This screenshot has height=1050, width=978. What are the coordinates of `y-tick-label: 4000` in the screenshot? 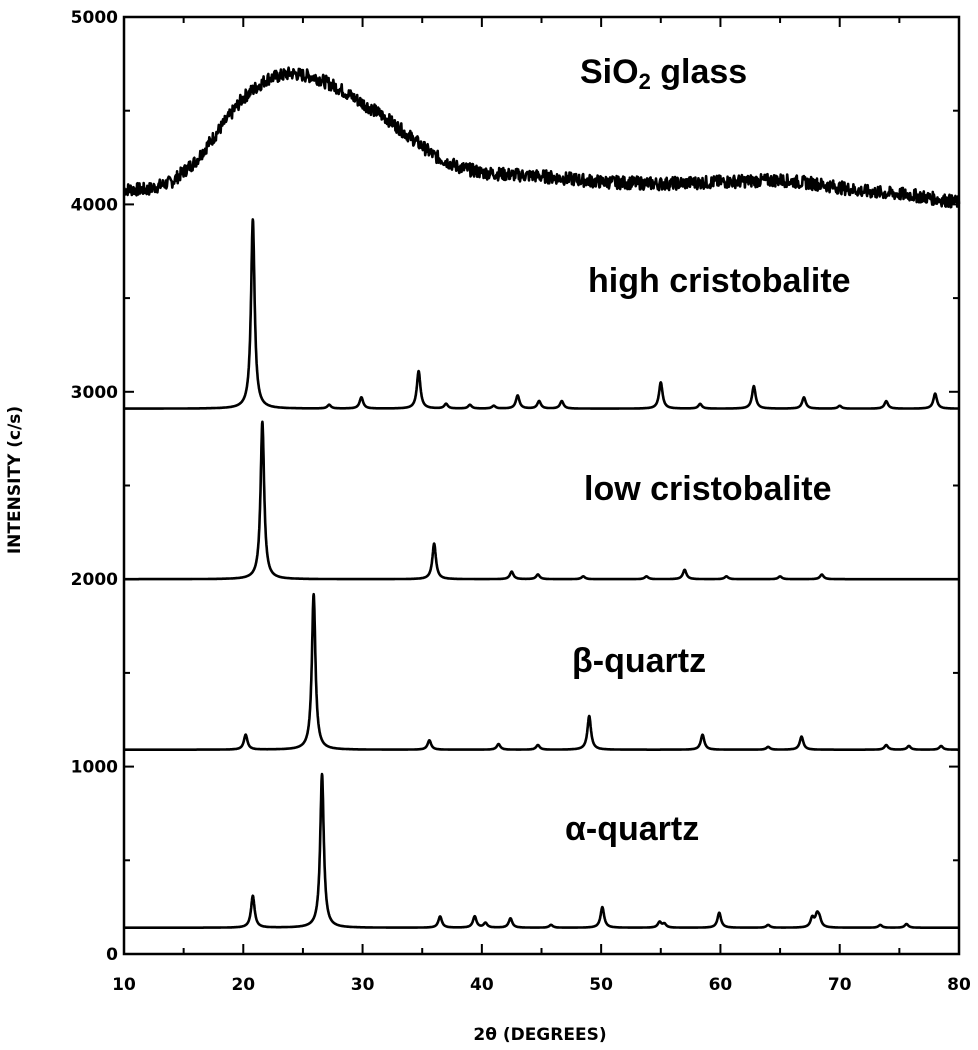 It's located at (94, 205).